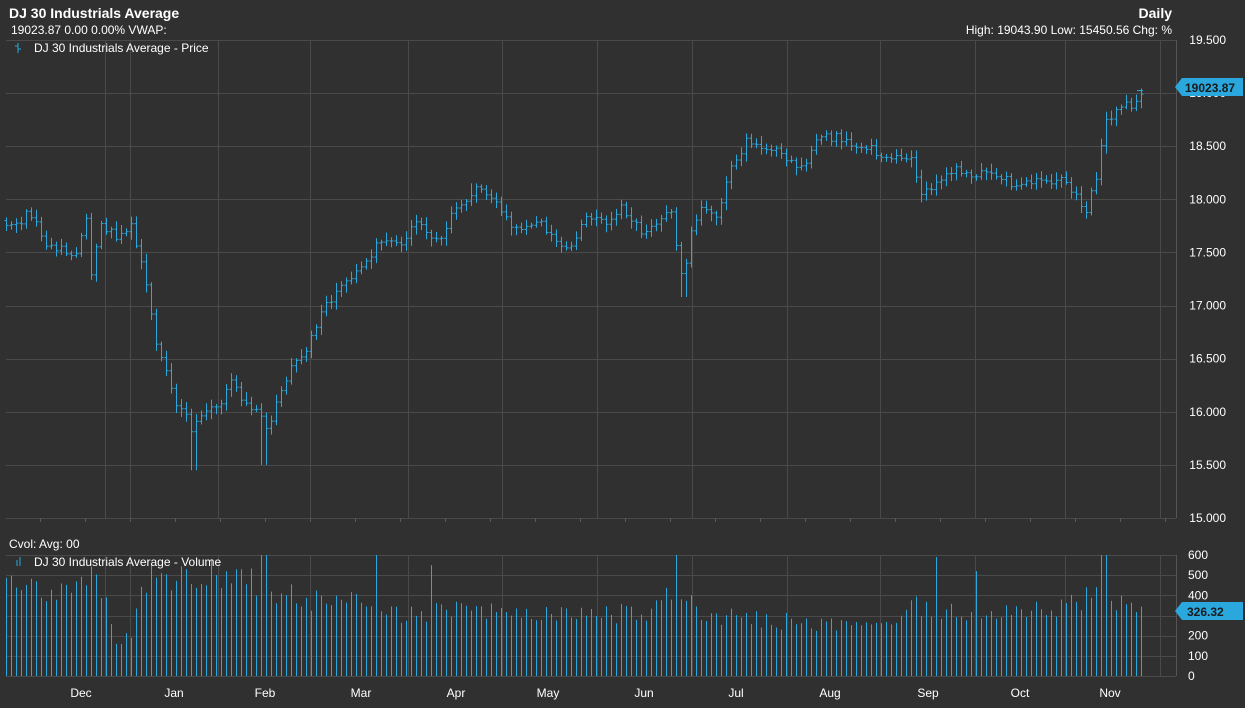 Image resolution: width=1245 pixels, height=708 pixels. Describe the element at coordinates (1207, 199) in the screenshot. I see `price-y-tick-label: 18.000` at that location.